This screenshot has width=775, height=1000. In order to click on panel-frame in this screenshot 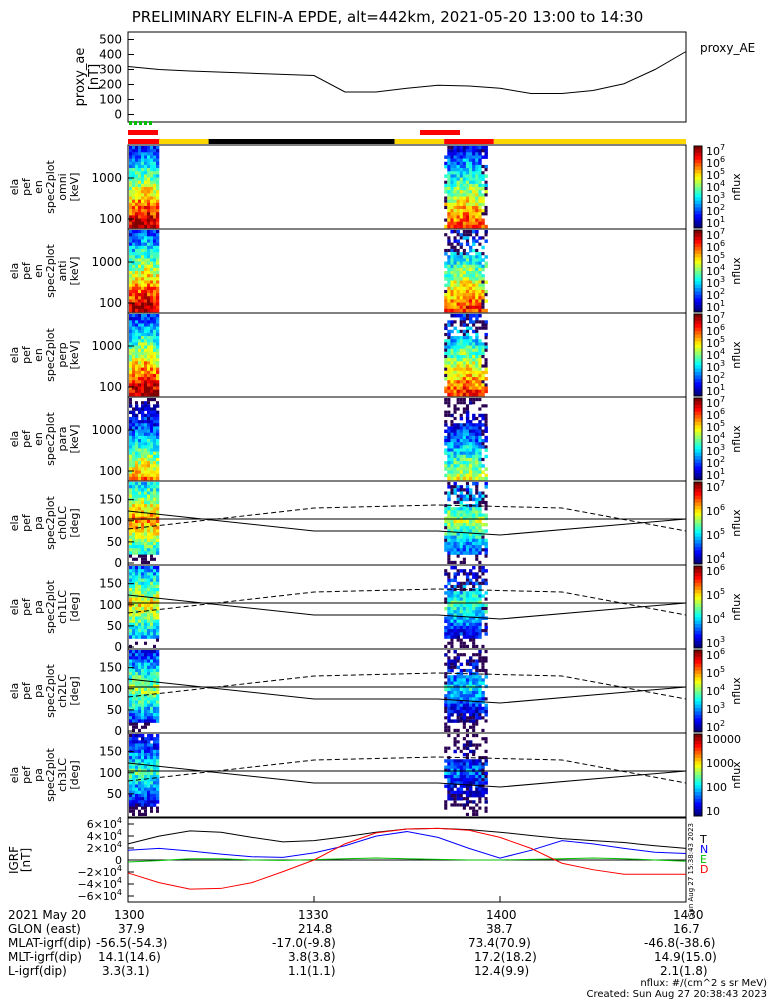, I will do `click(407, 691)`.